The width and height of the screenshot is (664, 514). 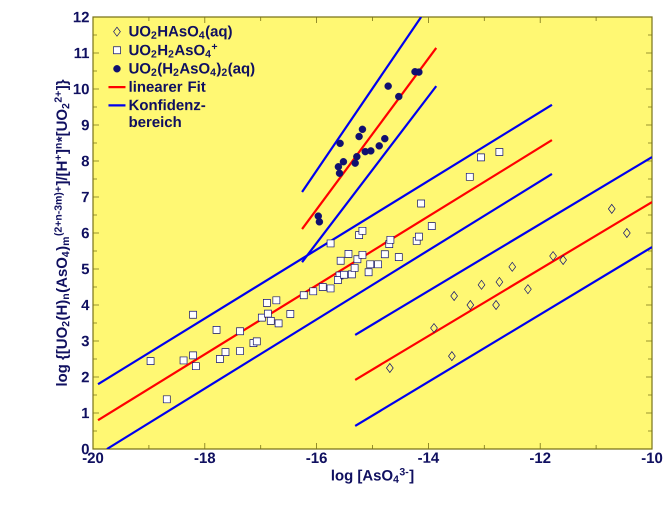 I want to click on y-tick-label: 3, so click(x=85, y=341).